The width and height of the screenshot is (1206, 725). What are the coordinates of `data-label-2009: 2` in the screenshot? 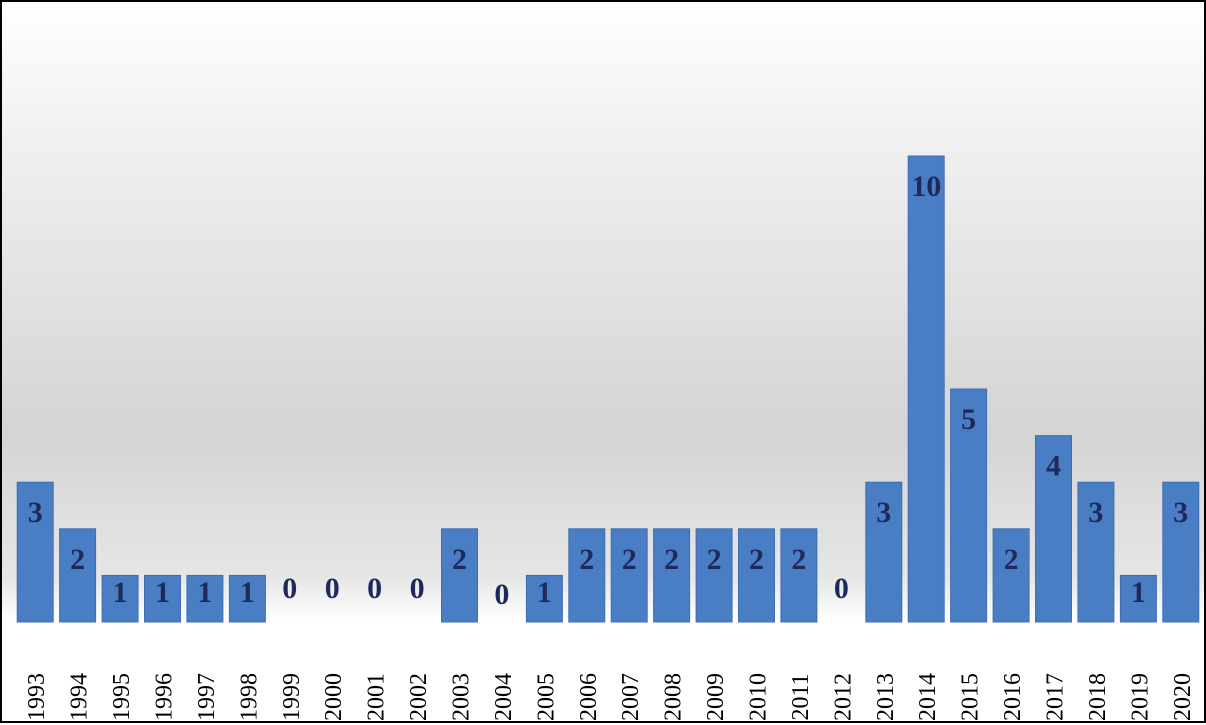 It's located at (714, 559).